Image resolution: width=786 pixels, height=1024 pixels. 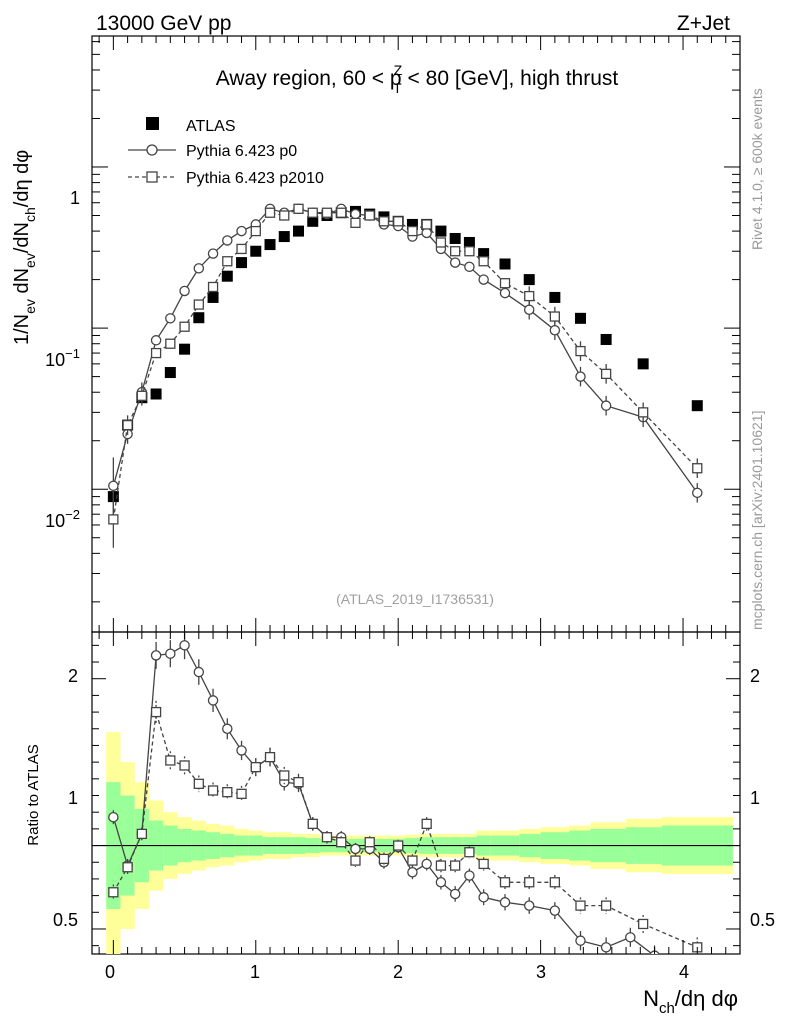 What do you see at coordinates (110, 972) in the screenshot?
I see `x-tick-label-0: 0` at bounding box center [110, 972].